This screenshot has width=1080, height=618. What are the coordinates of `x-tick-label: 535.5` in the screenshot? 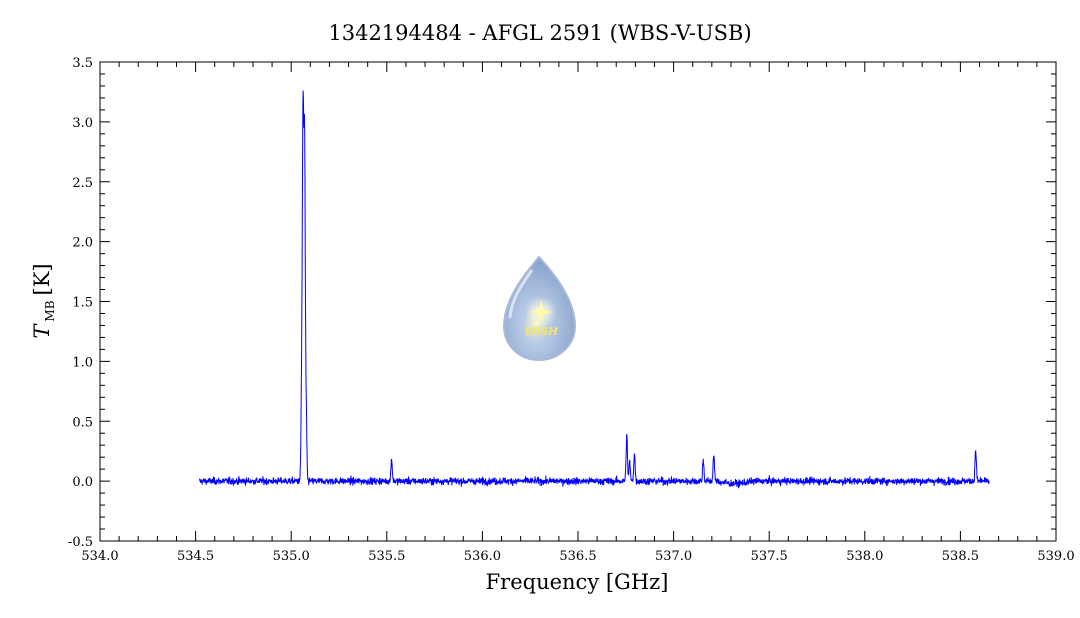 It's located at (386, 556).